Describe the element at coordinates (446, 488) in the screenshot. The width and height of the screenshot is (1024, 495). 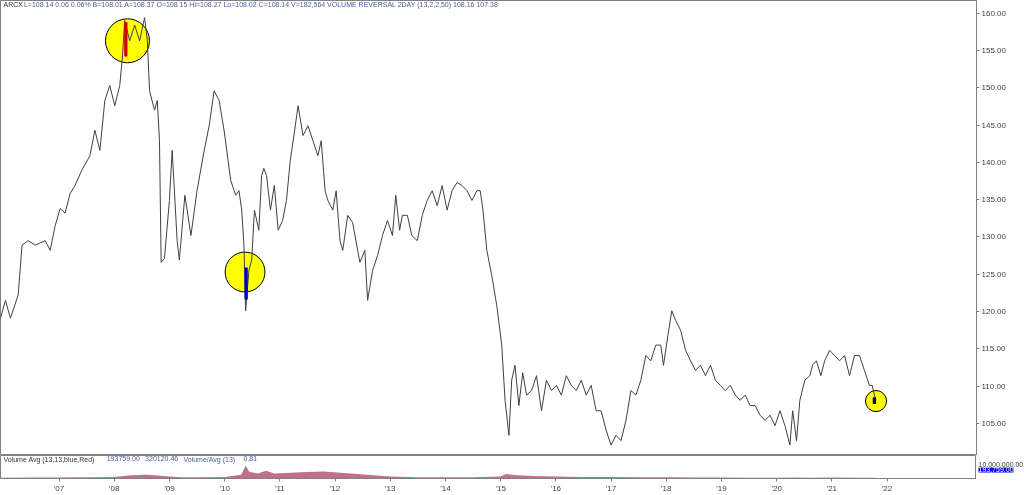
I see `x-tick-label: '14` at that location.